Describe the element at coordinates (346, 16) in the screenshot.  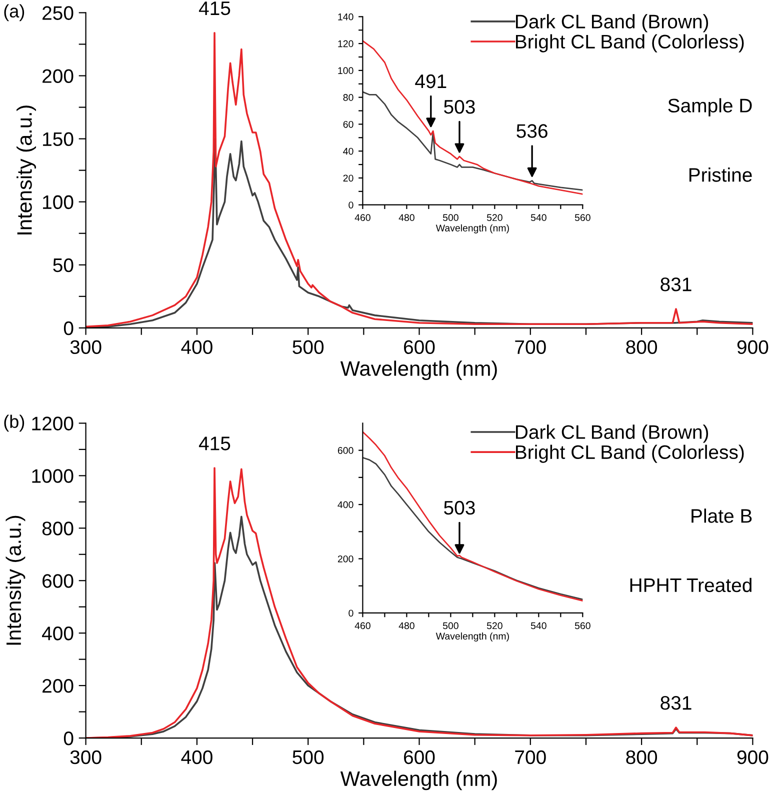
I see `y-tick-label: 140` at that location.